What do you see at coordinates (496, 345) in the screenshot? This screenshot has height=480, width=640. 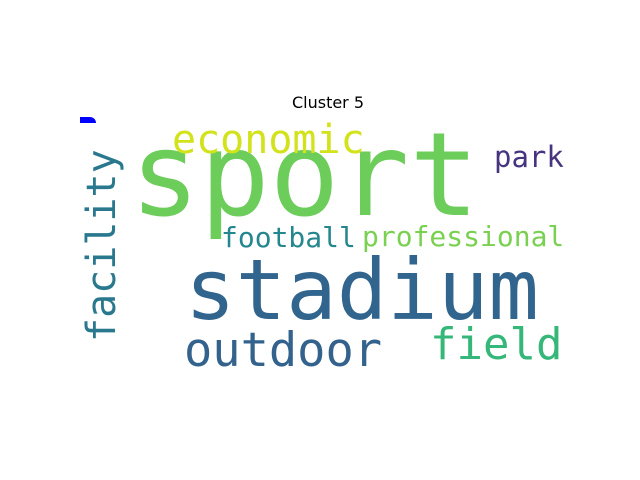 I see `word-field: field` at bounding box center [496, 345].